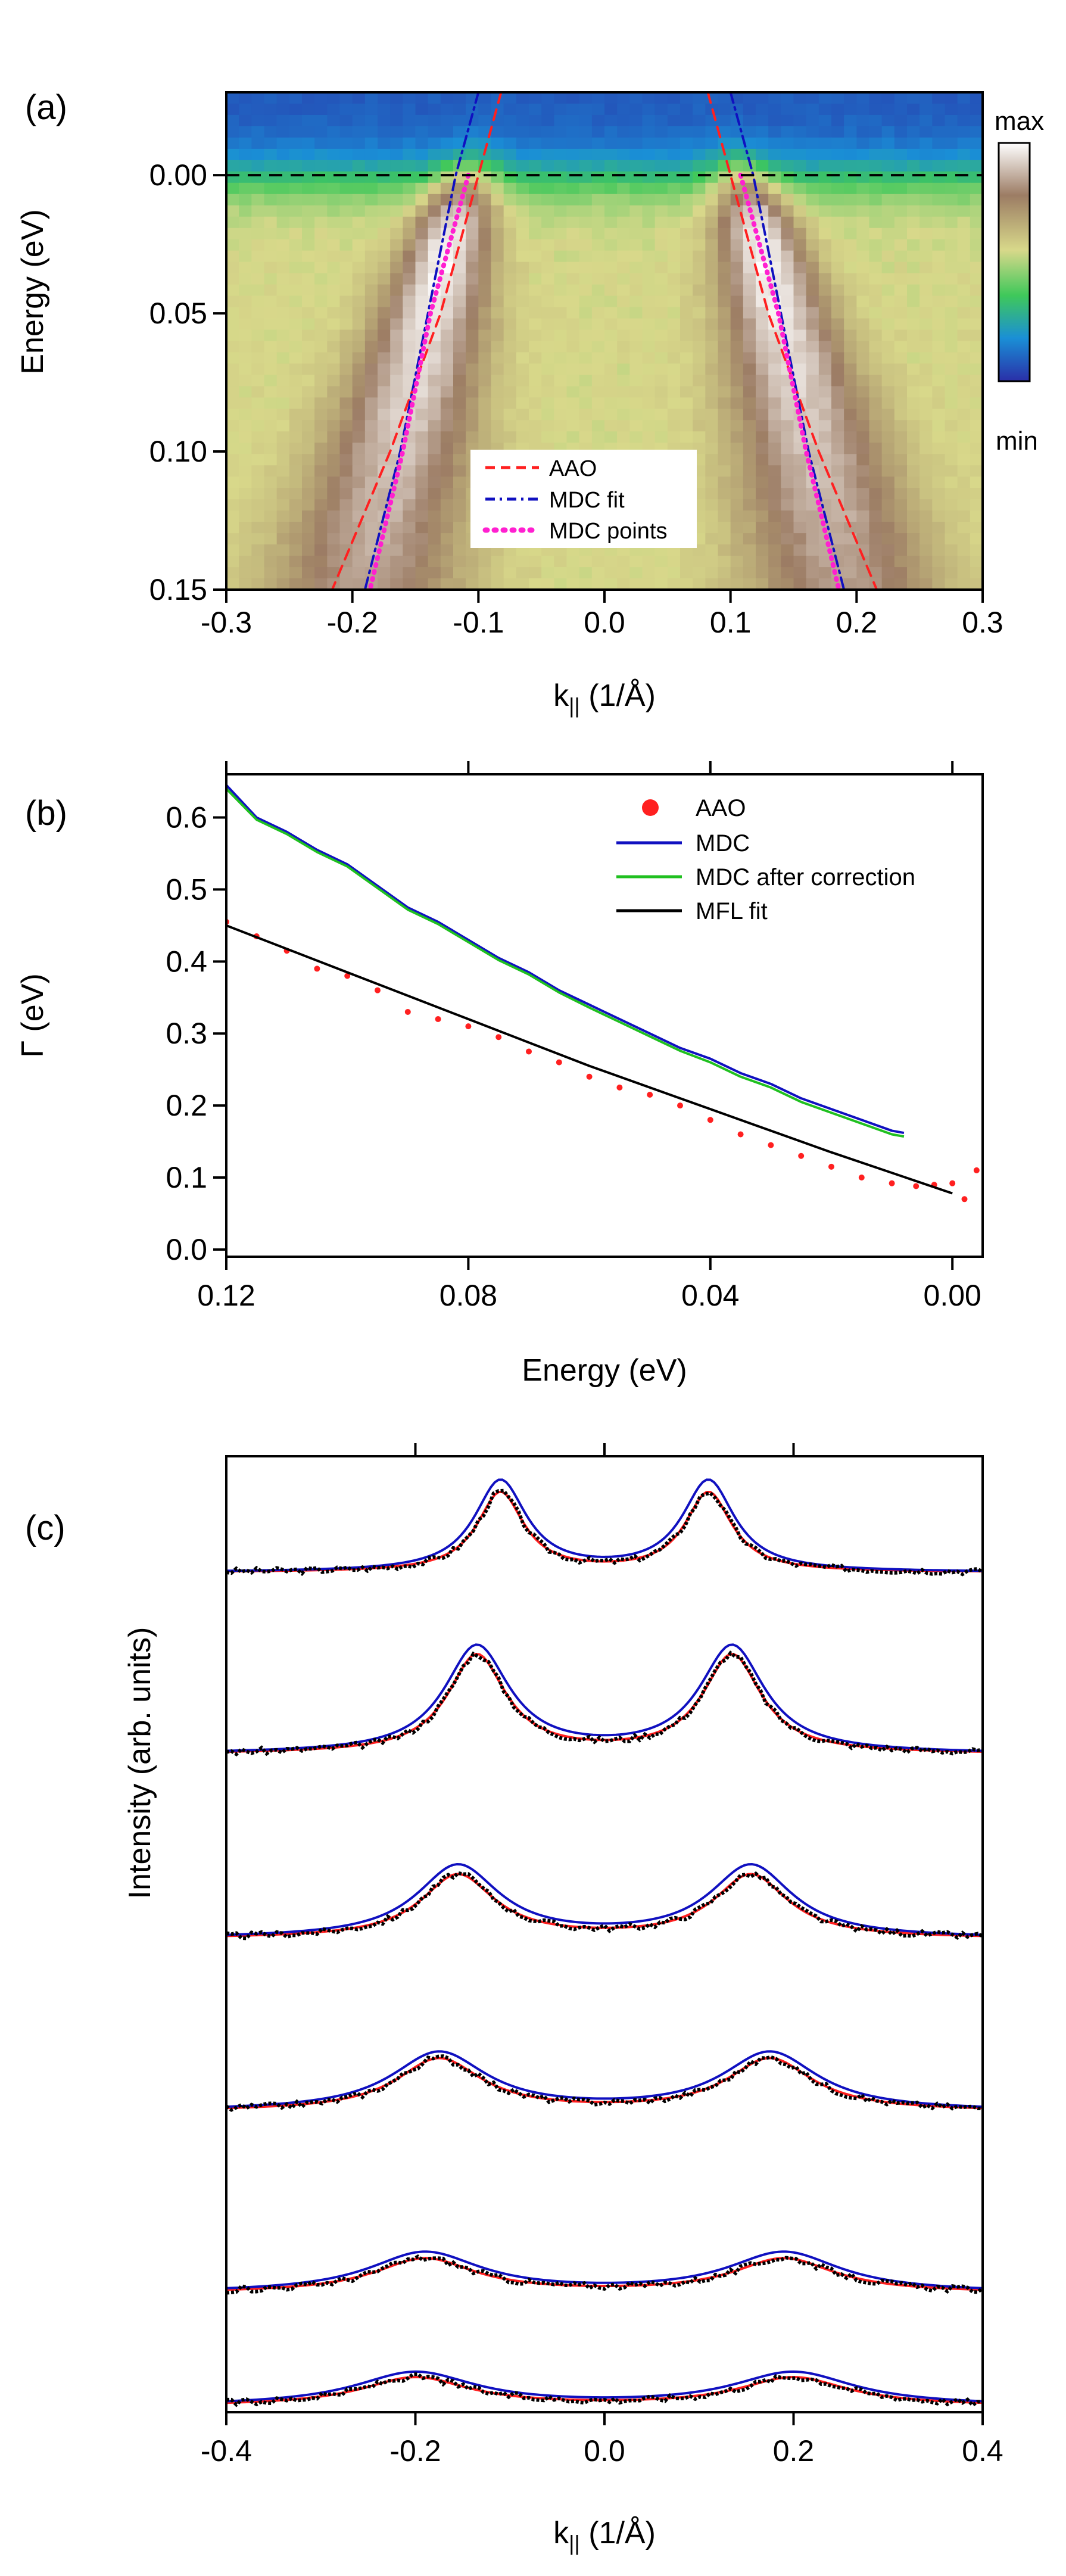 The image size is (1066, 2576). I want to click on aao-point, so click(498, 1037).